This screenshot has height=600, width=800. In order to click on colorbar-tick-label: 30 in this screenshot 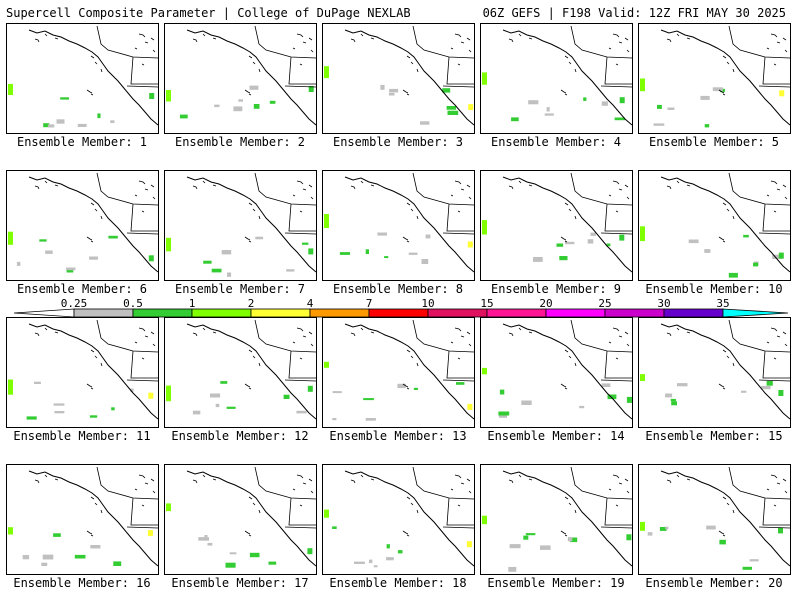, I will do `click(663, 303)`.